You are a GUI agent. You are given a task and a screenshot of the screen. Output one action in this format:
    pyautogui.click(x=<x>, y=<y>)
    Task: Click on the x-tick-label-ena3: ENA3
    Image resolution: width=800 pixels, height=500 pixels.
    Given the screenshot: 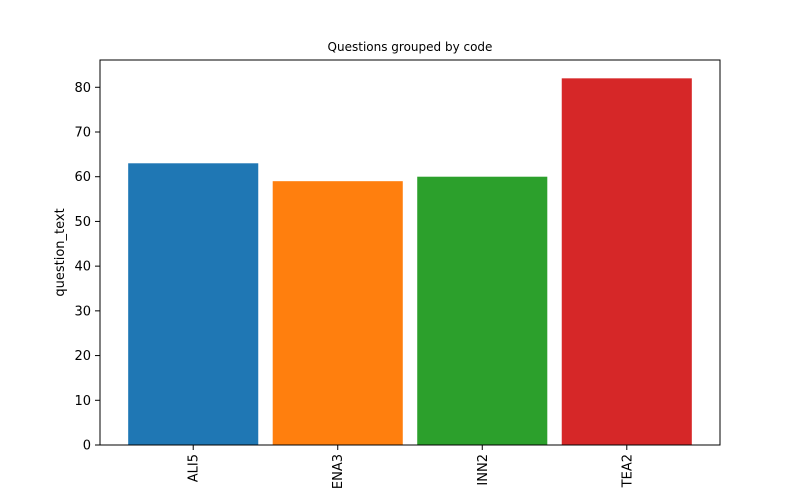 What is the action you would take?
    pyautogui.click(x=338, y=471)
    